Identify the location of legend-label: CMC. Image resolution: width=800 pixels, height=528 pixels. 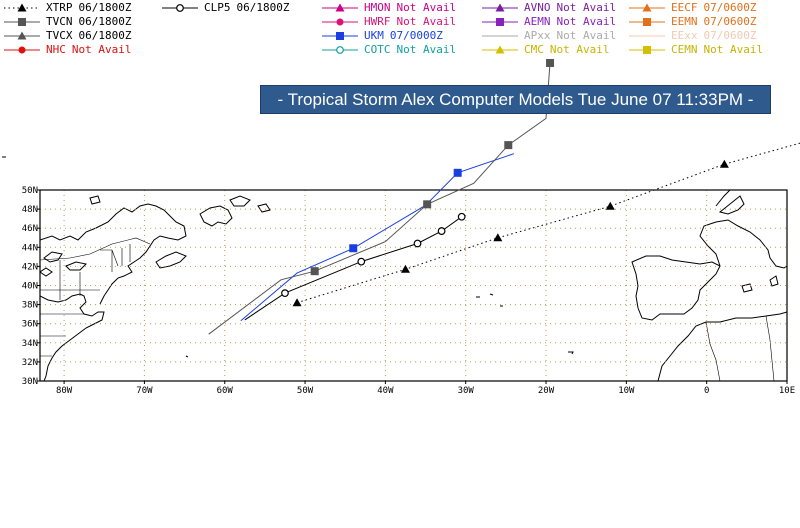
(534, 49).